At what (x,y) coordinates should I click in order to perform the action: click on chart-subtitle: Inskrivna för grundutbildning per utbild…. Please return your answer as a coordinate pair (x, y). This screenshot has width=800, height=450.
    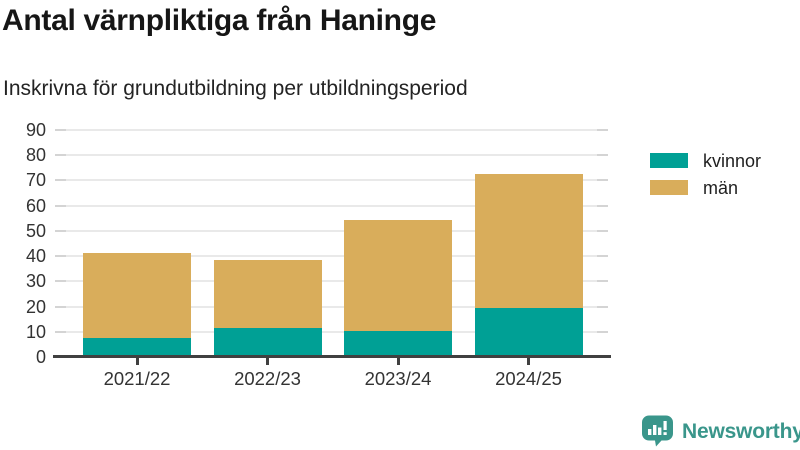
    Looking at the image, I should click on (235, 88).